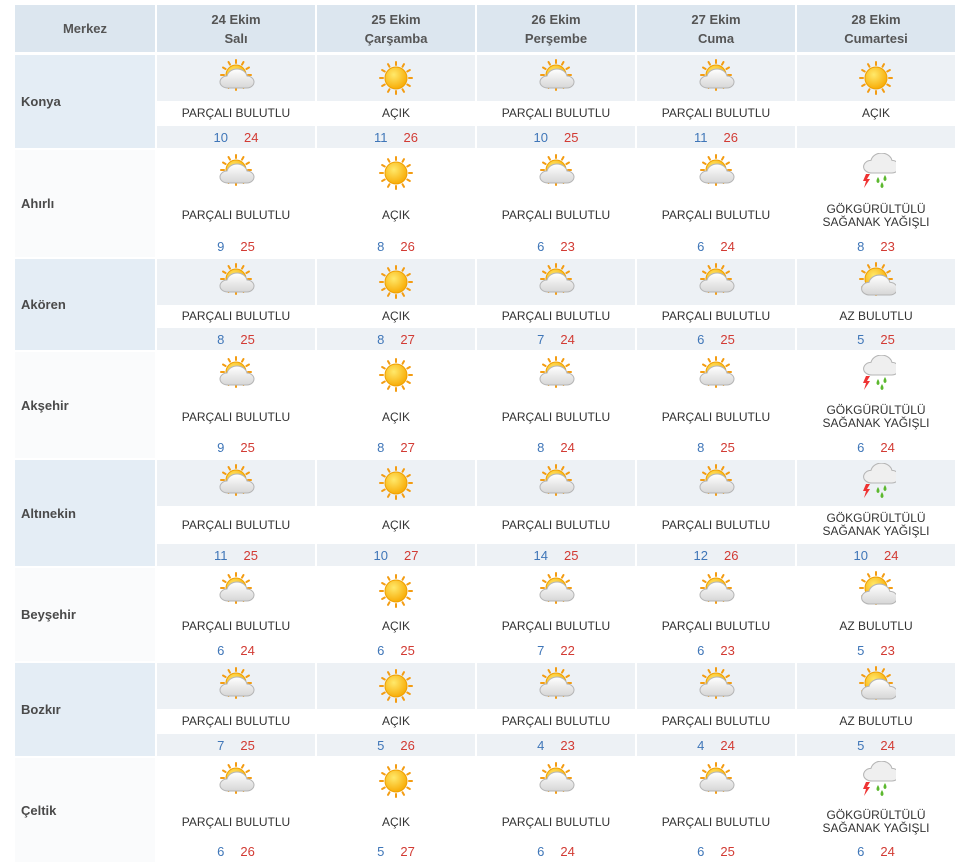 The width and height of the screenshot is (975, 864). Describe the element at coordinates (876, 555) in the screenshot. I see `temperature-cell: 10 24` at that location.